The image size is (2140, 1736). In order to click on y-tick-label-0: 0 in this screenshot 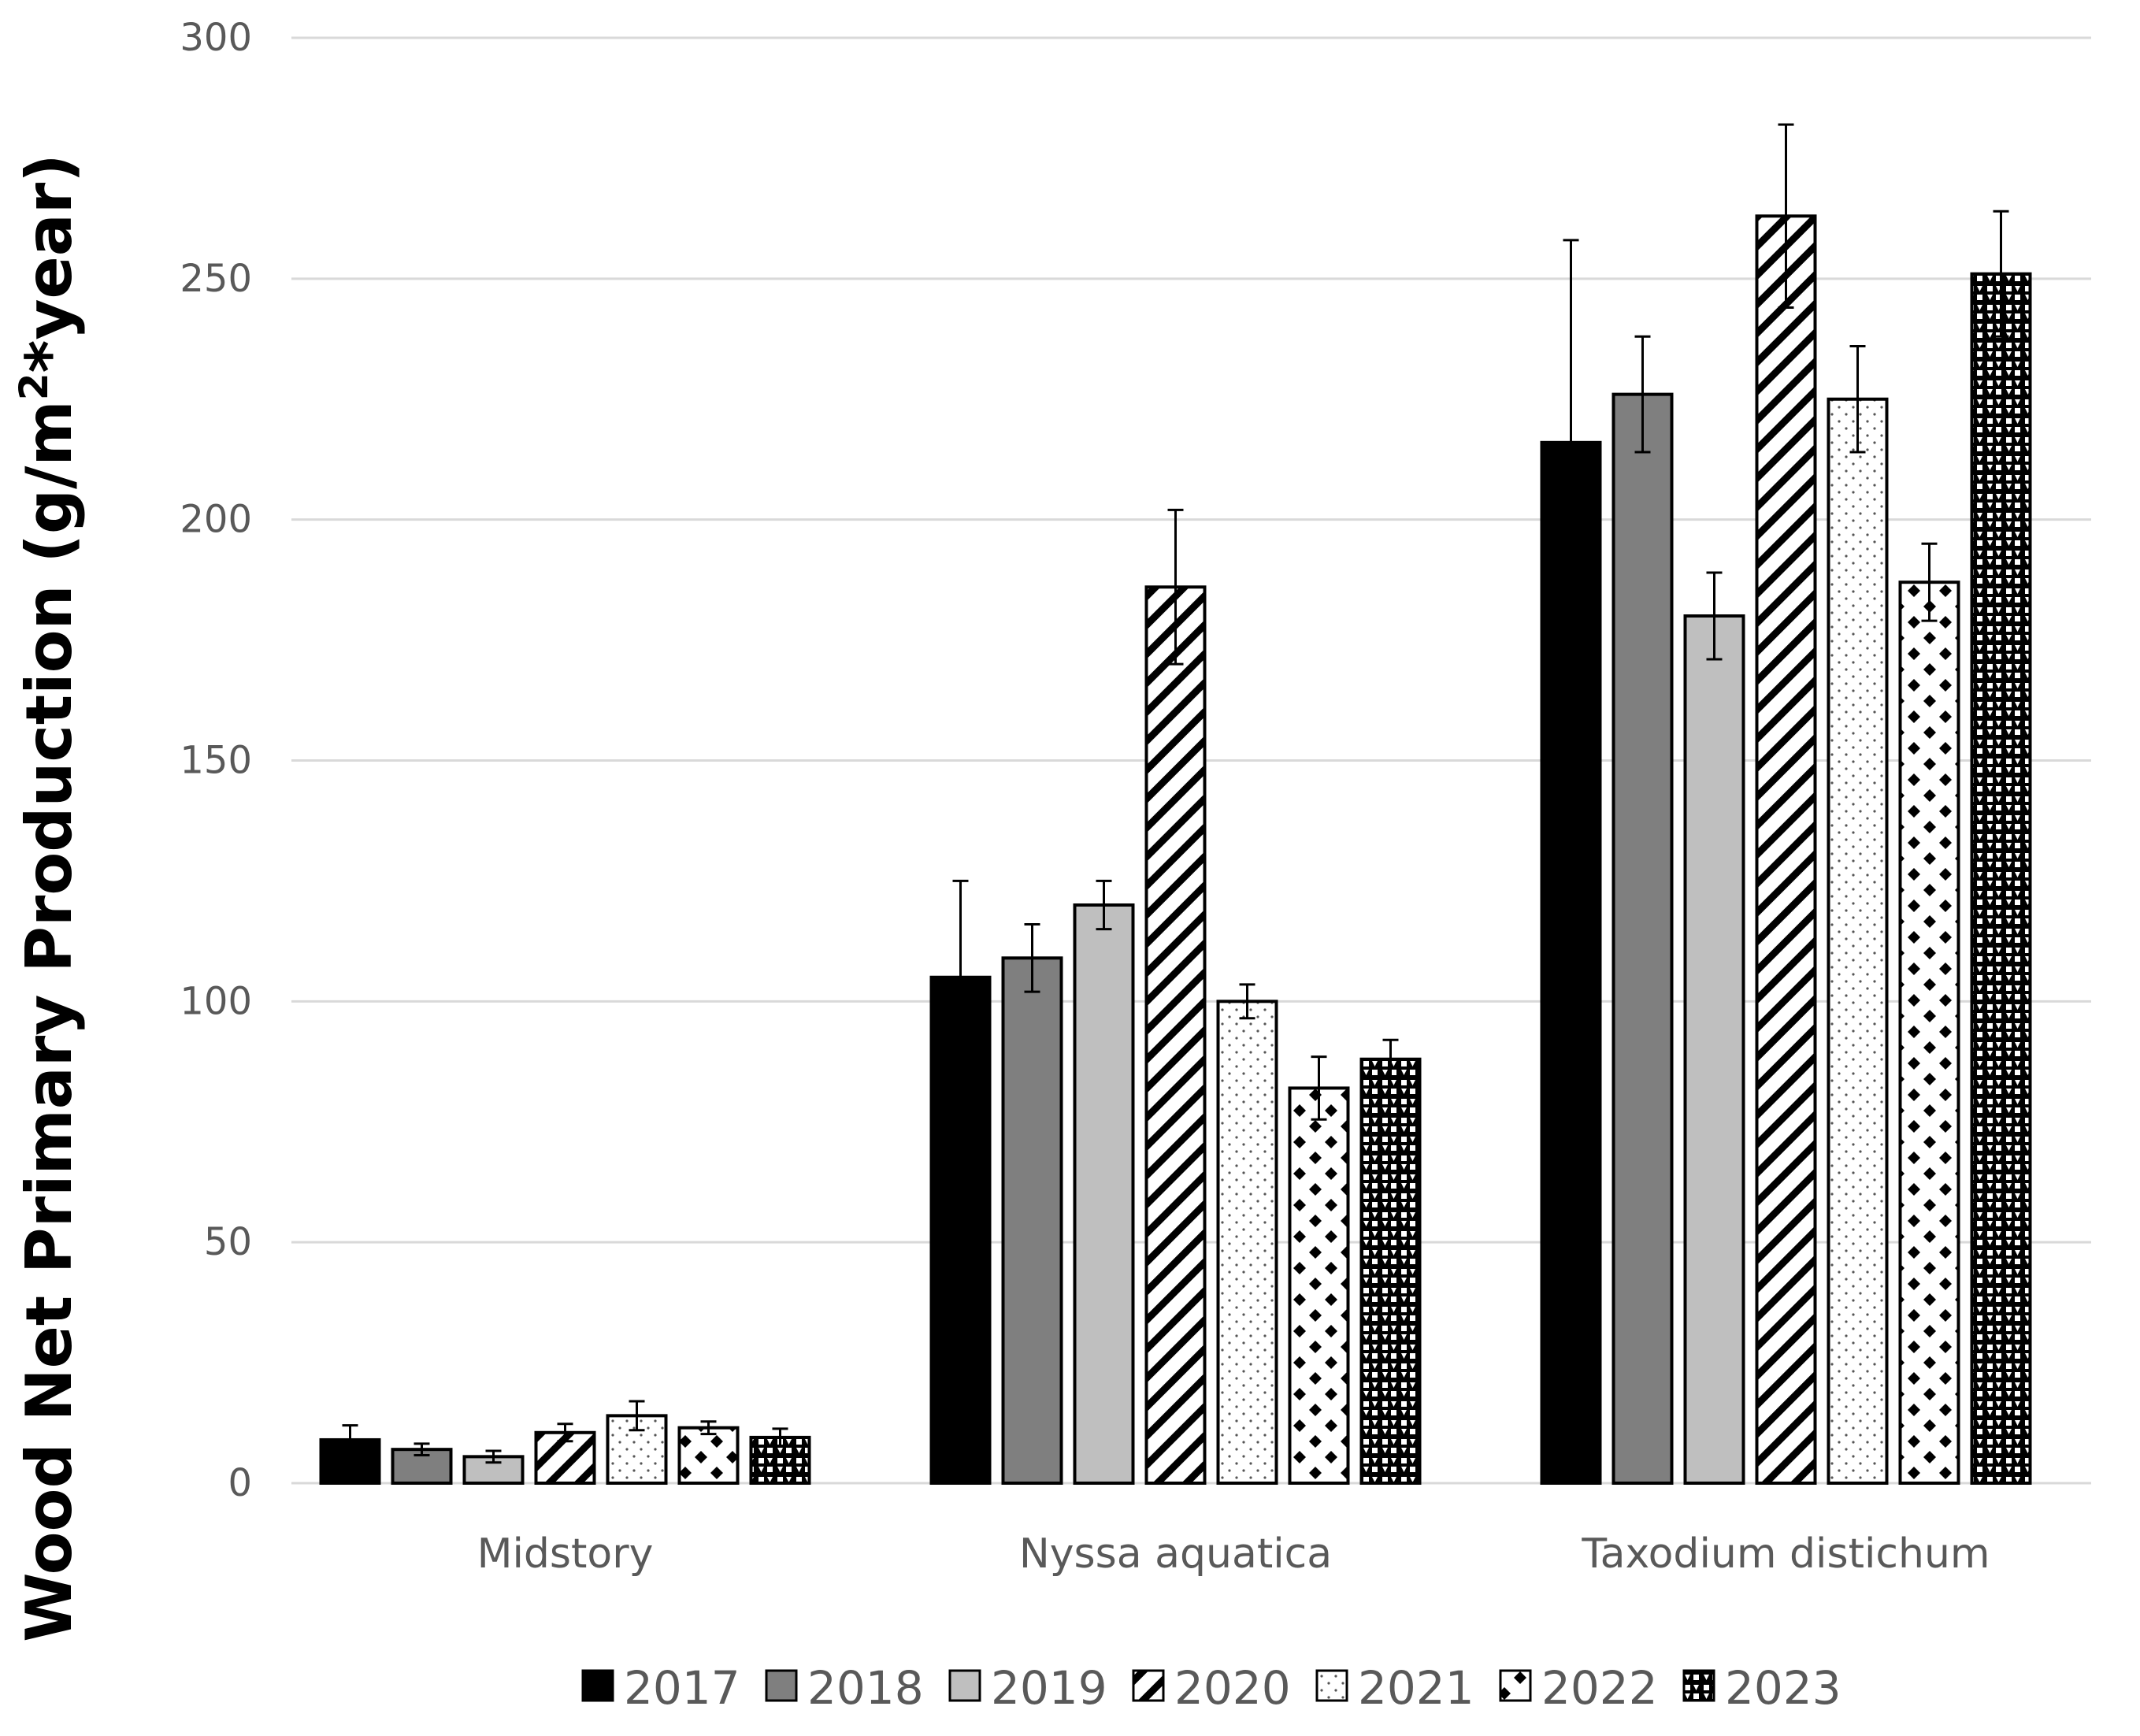, I will do `click(240, 1483)`.